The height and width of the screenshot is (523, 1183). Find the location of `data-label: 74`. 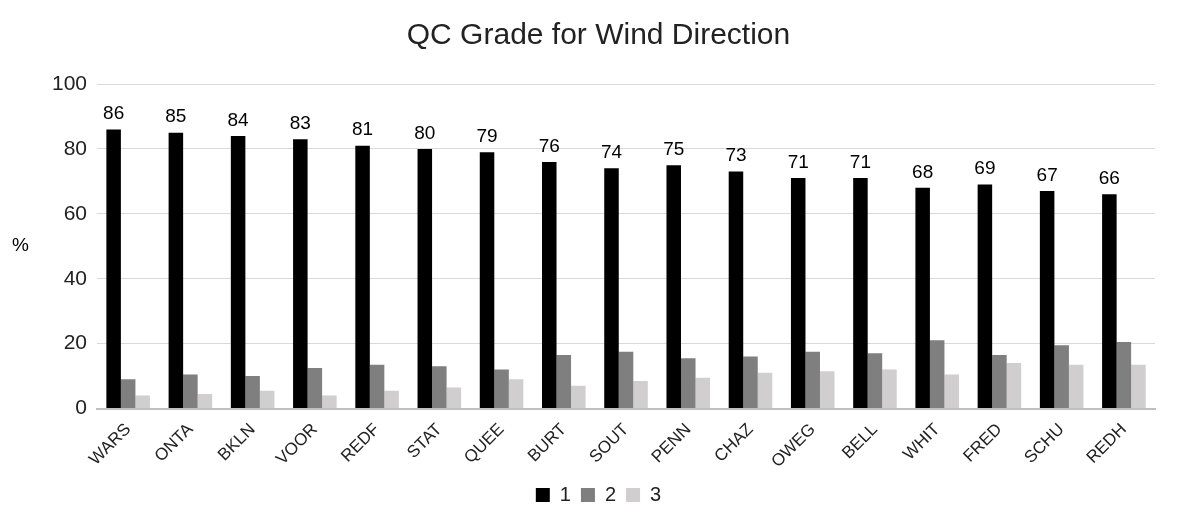

data-label: 74 is located at coordinates (611, 152).